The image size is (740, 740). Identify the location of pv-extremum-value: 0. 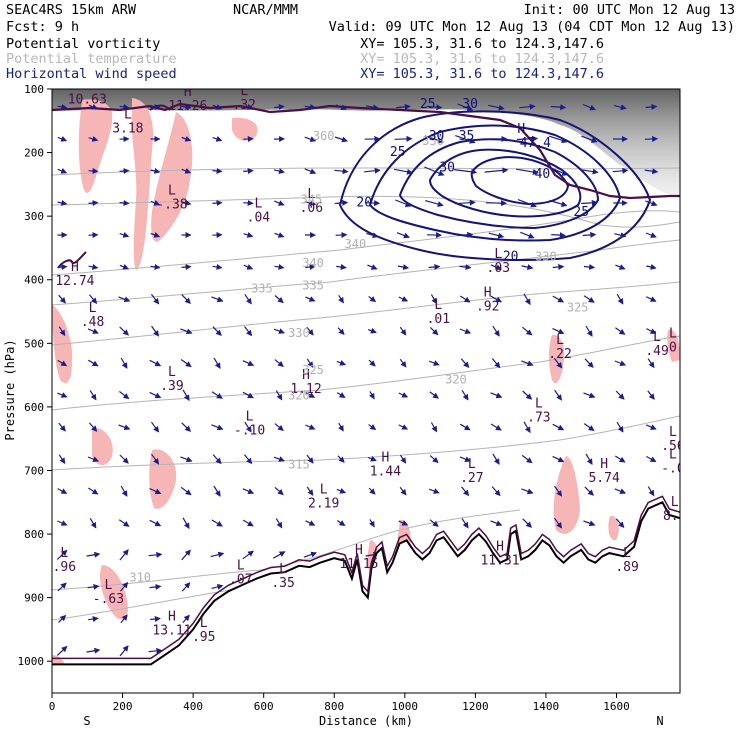
(673, 348).